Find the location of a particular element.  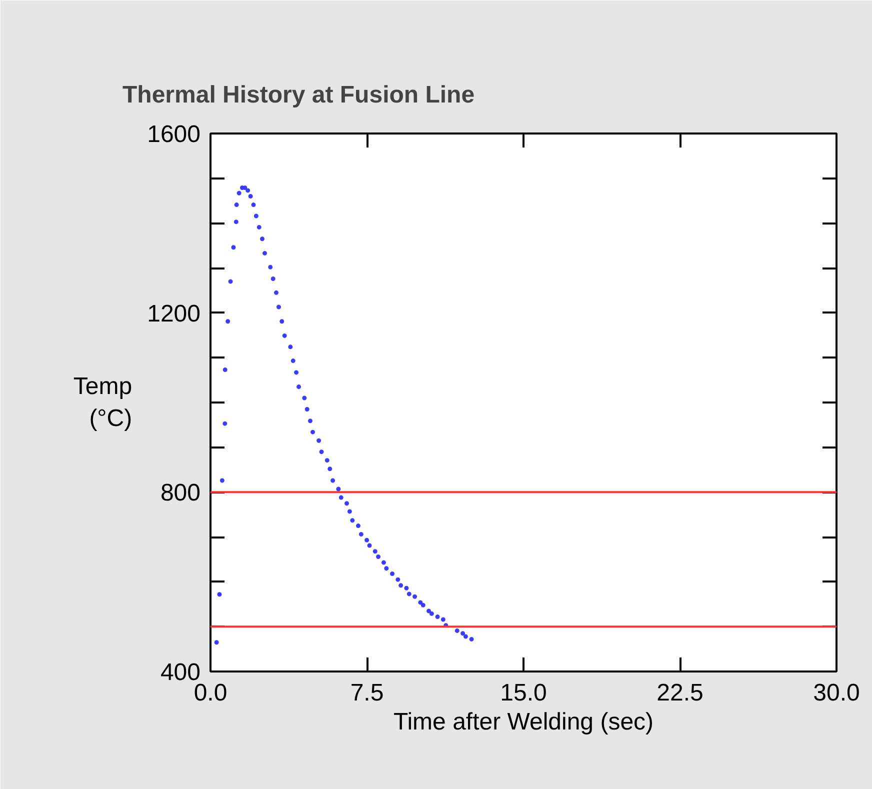

x-axis-title: Time after Welding (sec) is located at coordinates (523, 722).